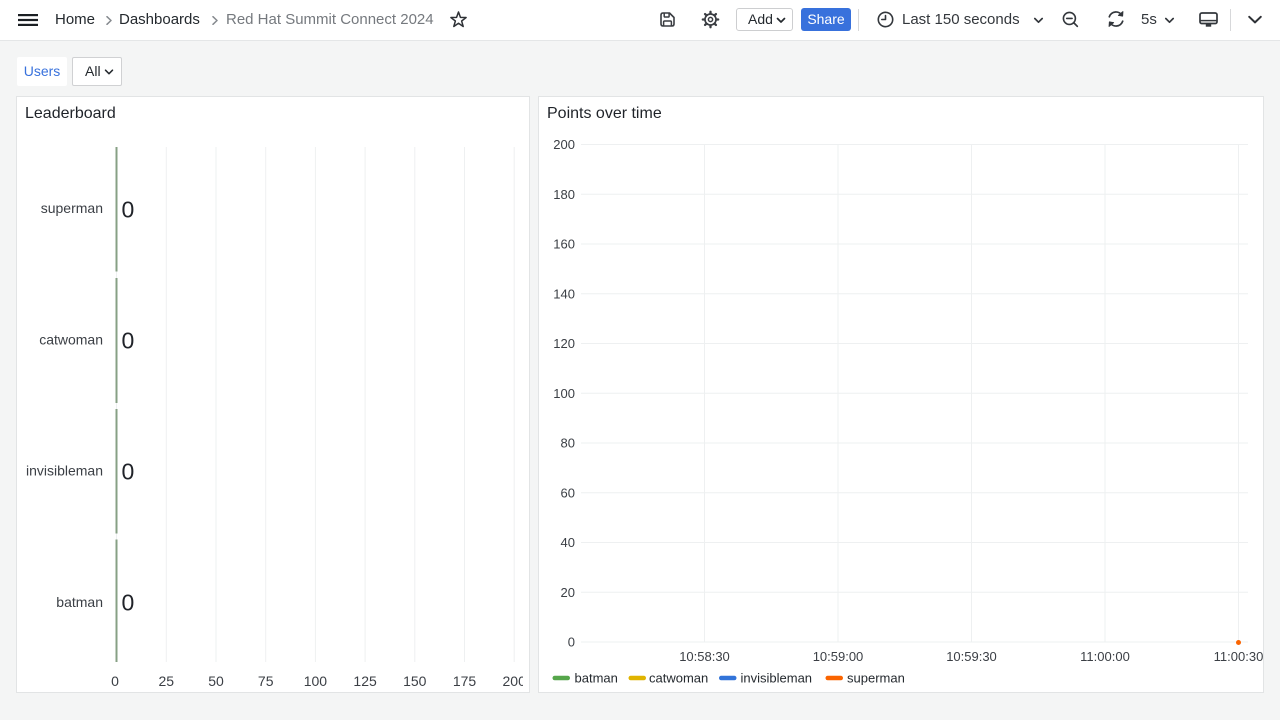 This screenshot has width=1280, height=720. I want to click on svg-text: 80, so click(568, 443).